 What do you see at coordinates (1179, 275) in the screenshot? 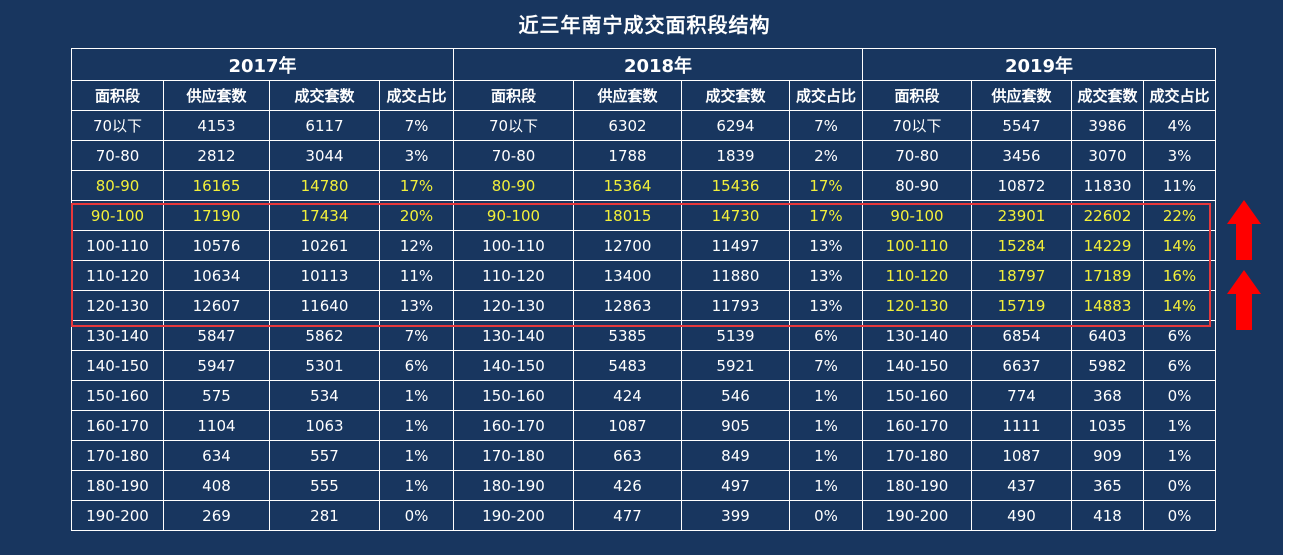
I see `cell-2019-share: 16%` at bounding box center [1179, 275].